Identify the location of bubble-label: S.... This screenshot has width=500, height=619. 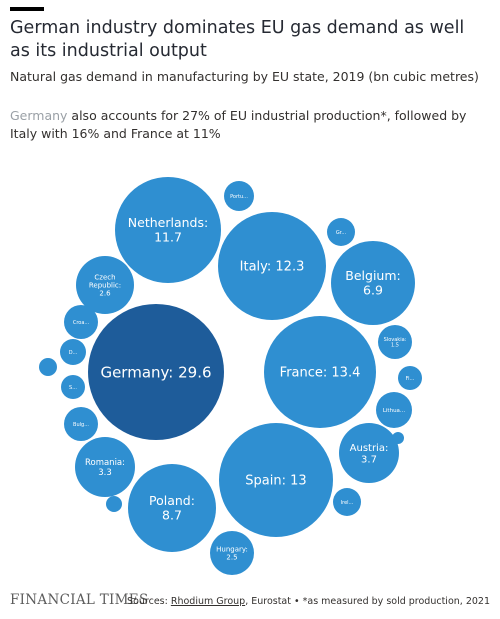
(73, 388).